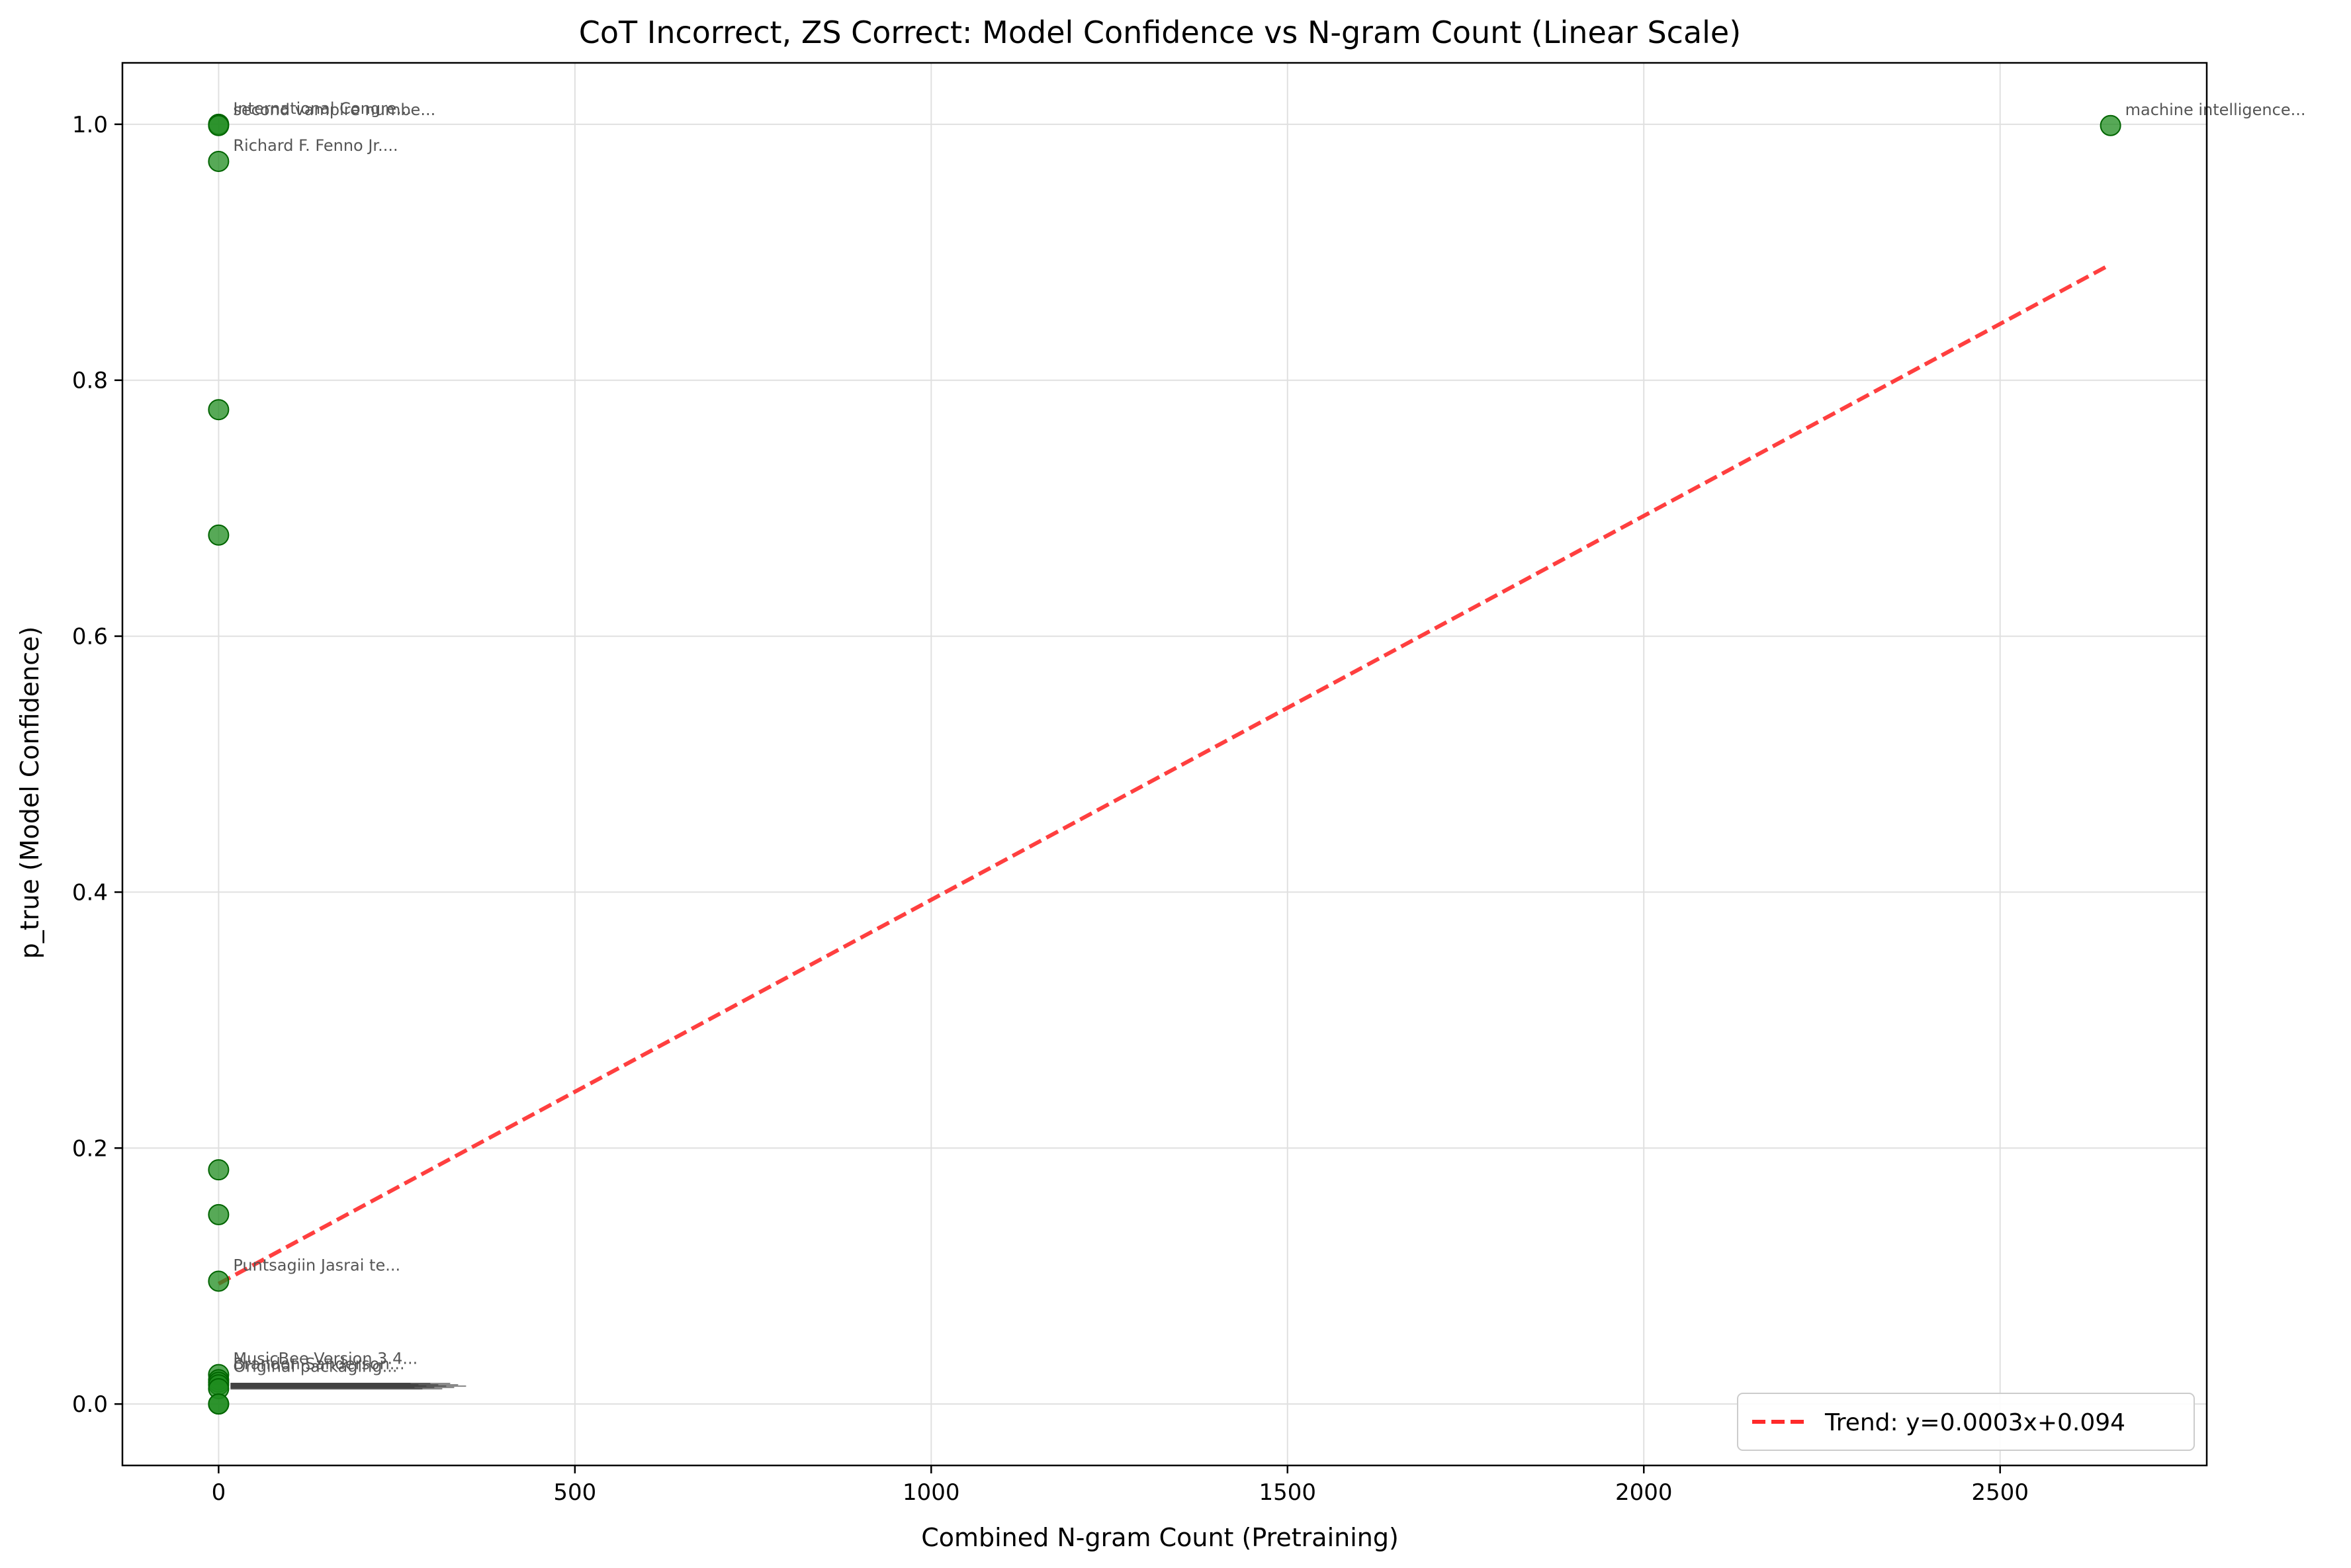 The image size is (2351, 1568). Describe the element at coordinates (90, 125) in the screenshot. I see `y-tick-label: 1.0` at that location.